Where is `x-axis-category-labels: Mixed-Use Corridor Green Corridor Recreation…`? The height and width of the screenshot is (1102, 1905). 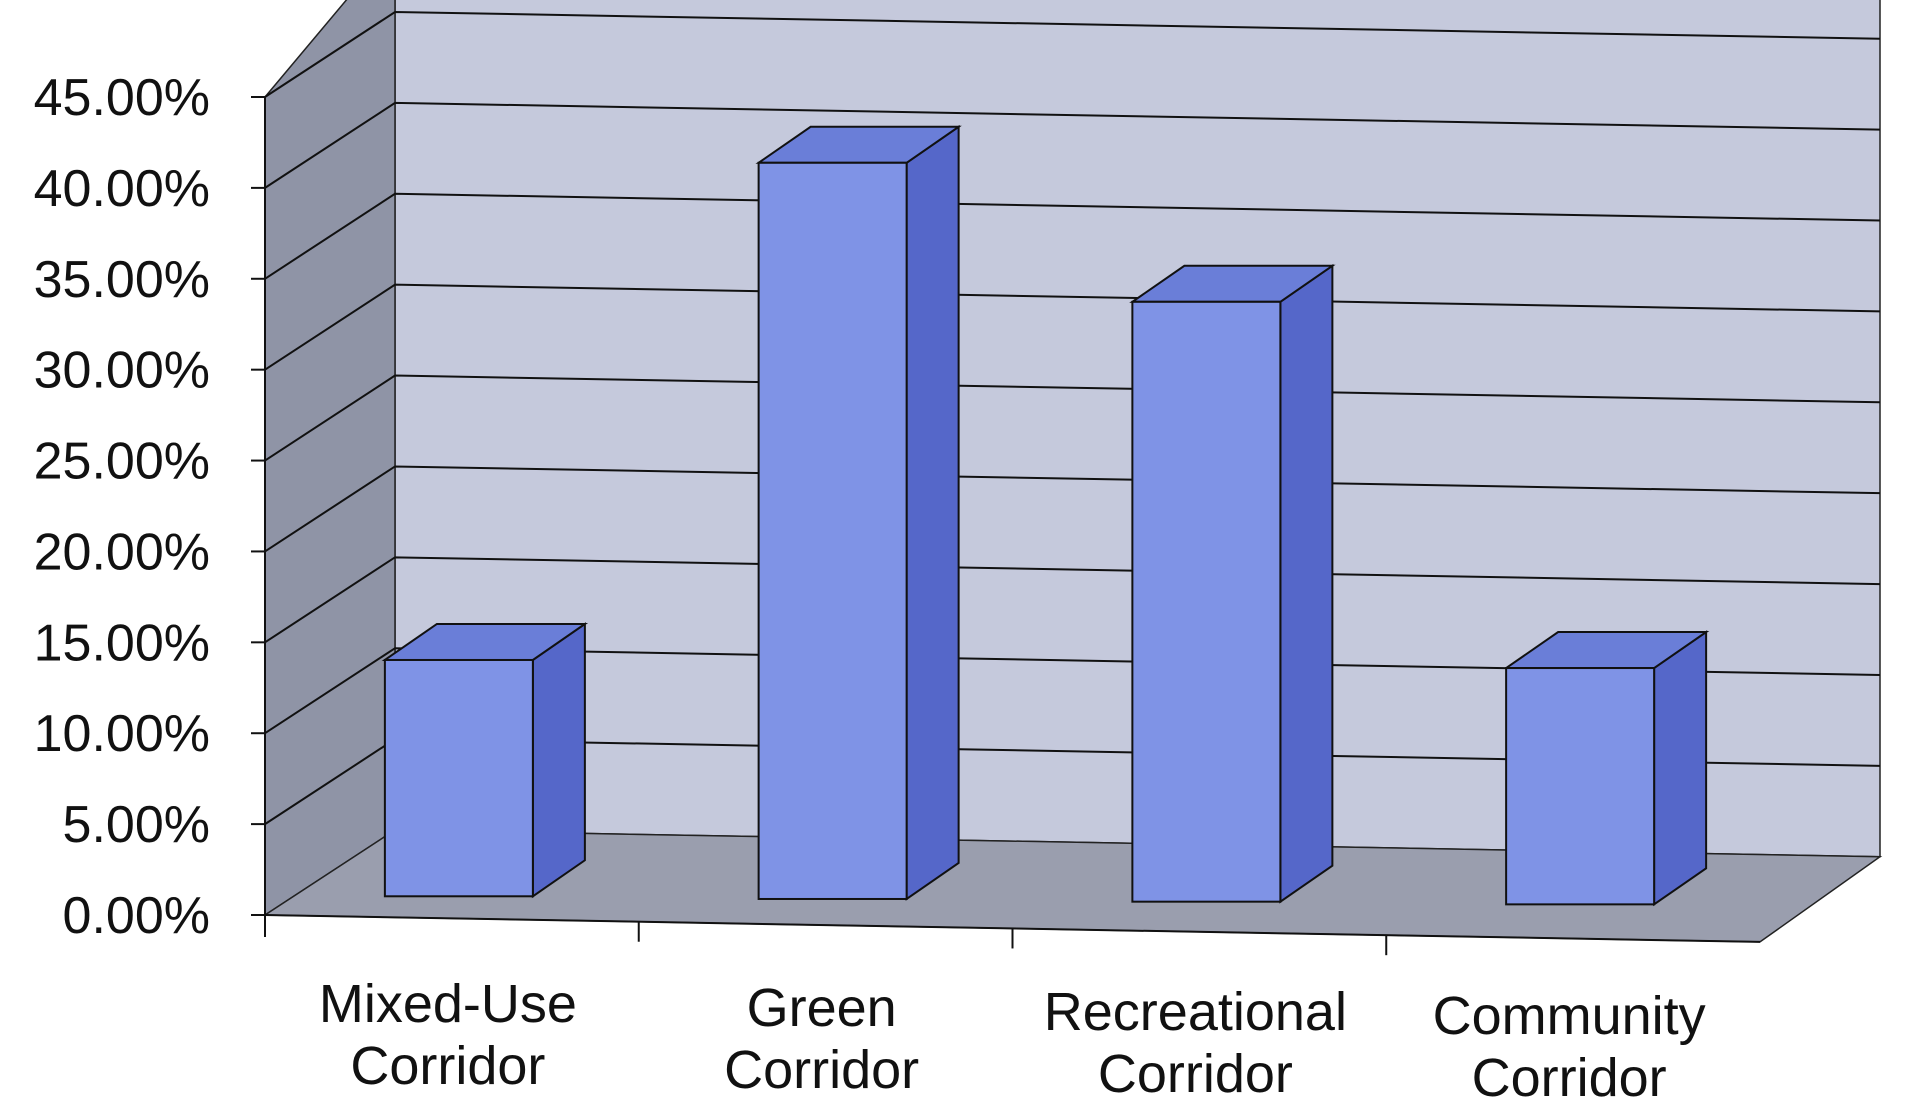 x-axis-category-labels: Mixed-Use Corridor Green Corridor Recreation… is located at coordinates (1012, 1038).